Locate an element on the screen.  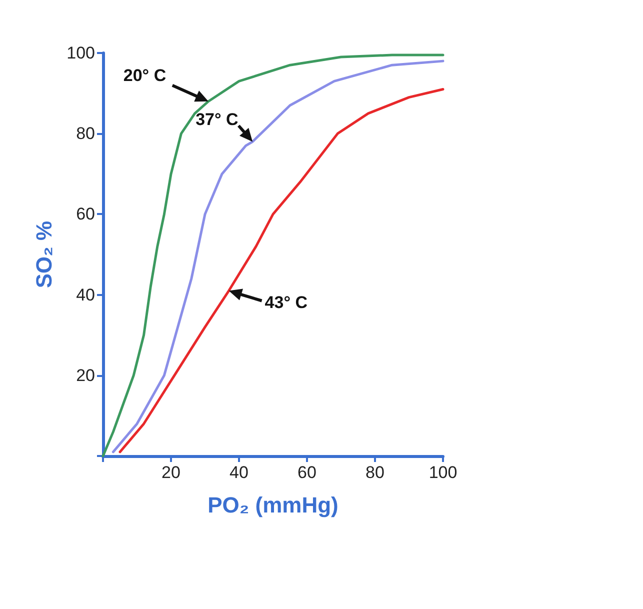
x-tick-label: 40 is located at coordinates (239, 472).